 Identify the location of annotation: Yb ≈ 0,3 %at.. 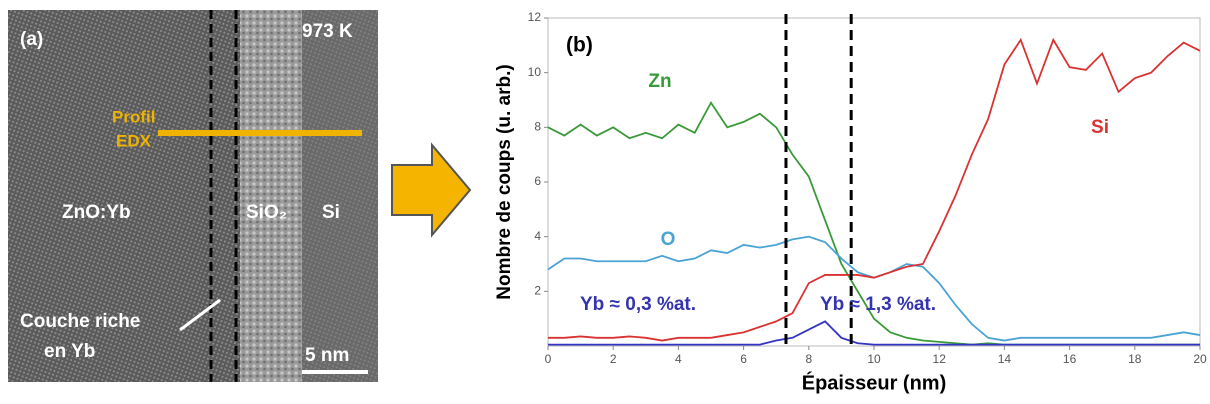
(638, 304).